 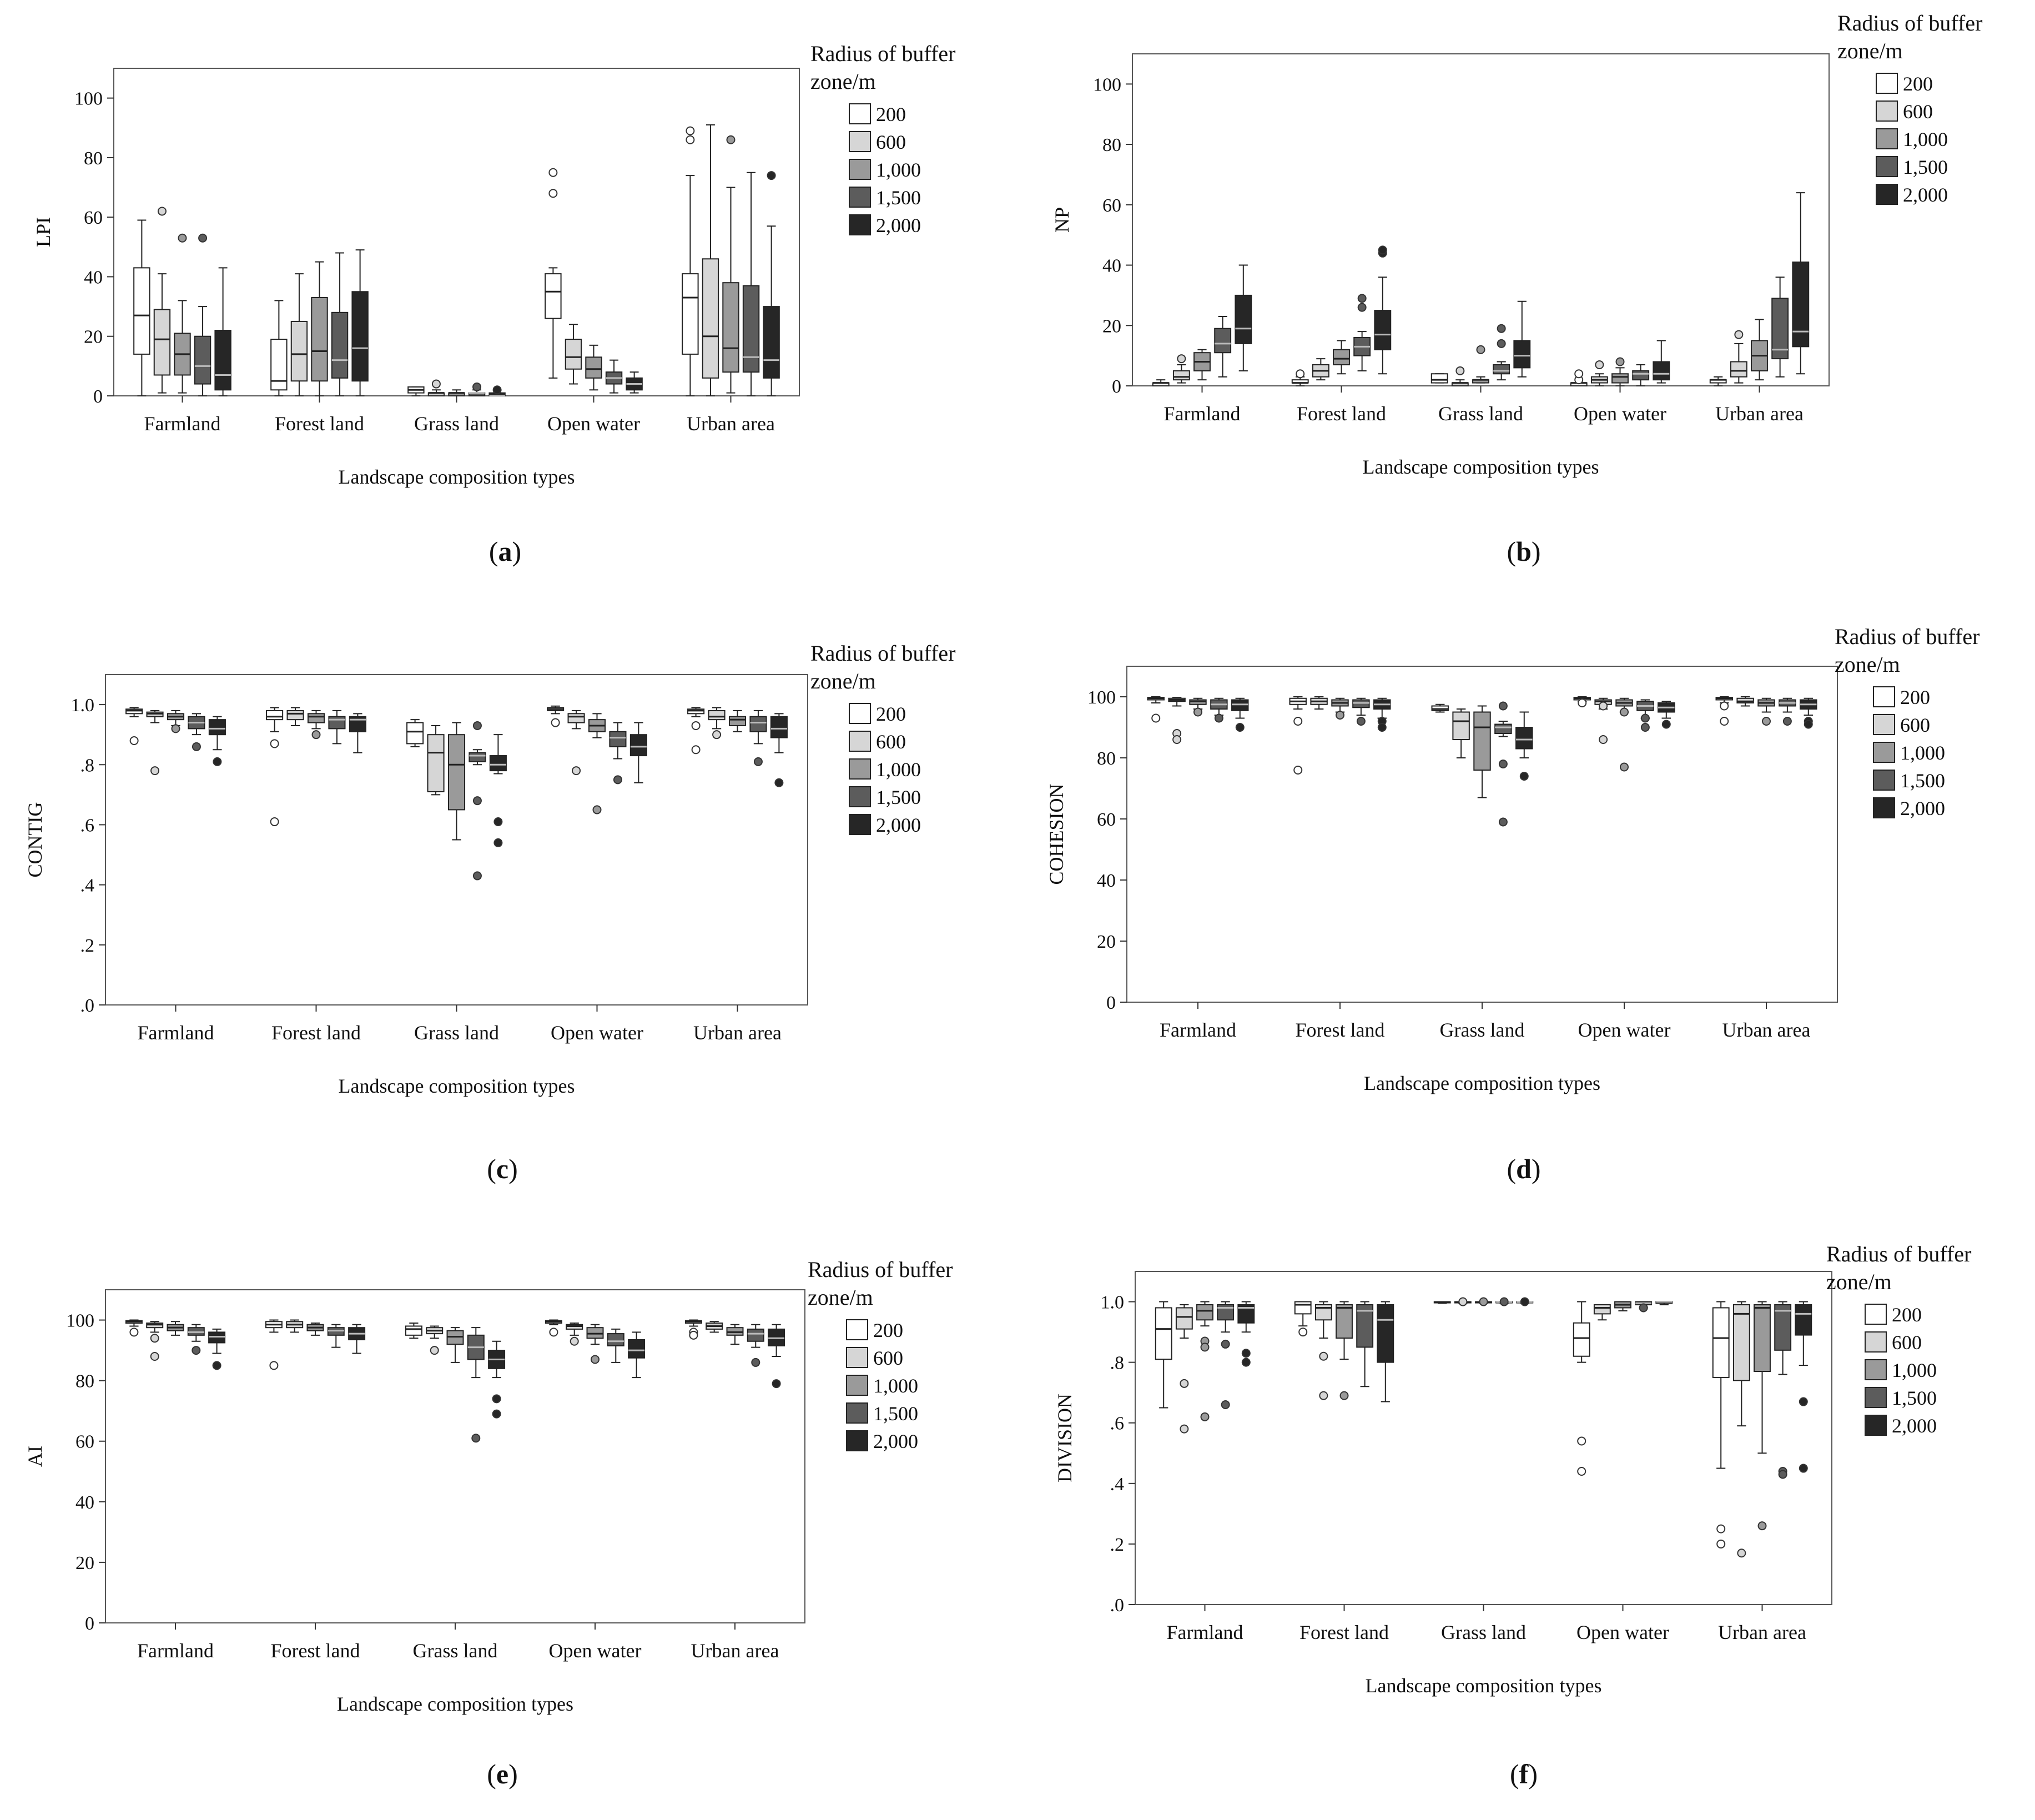 I want to click on x-category-label: Grass land, so click(x=455, y=1651).